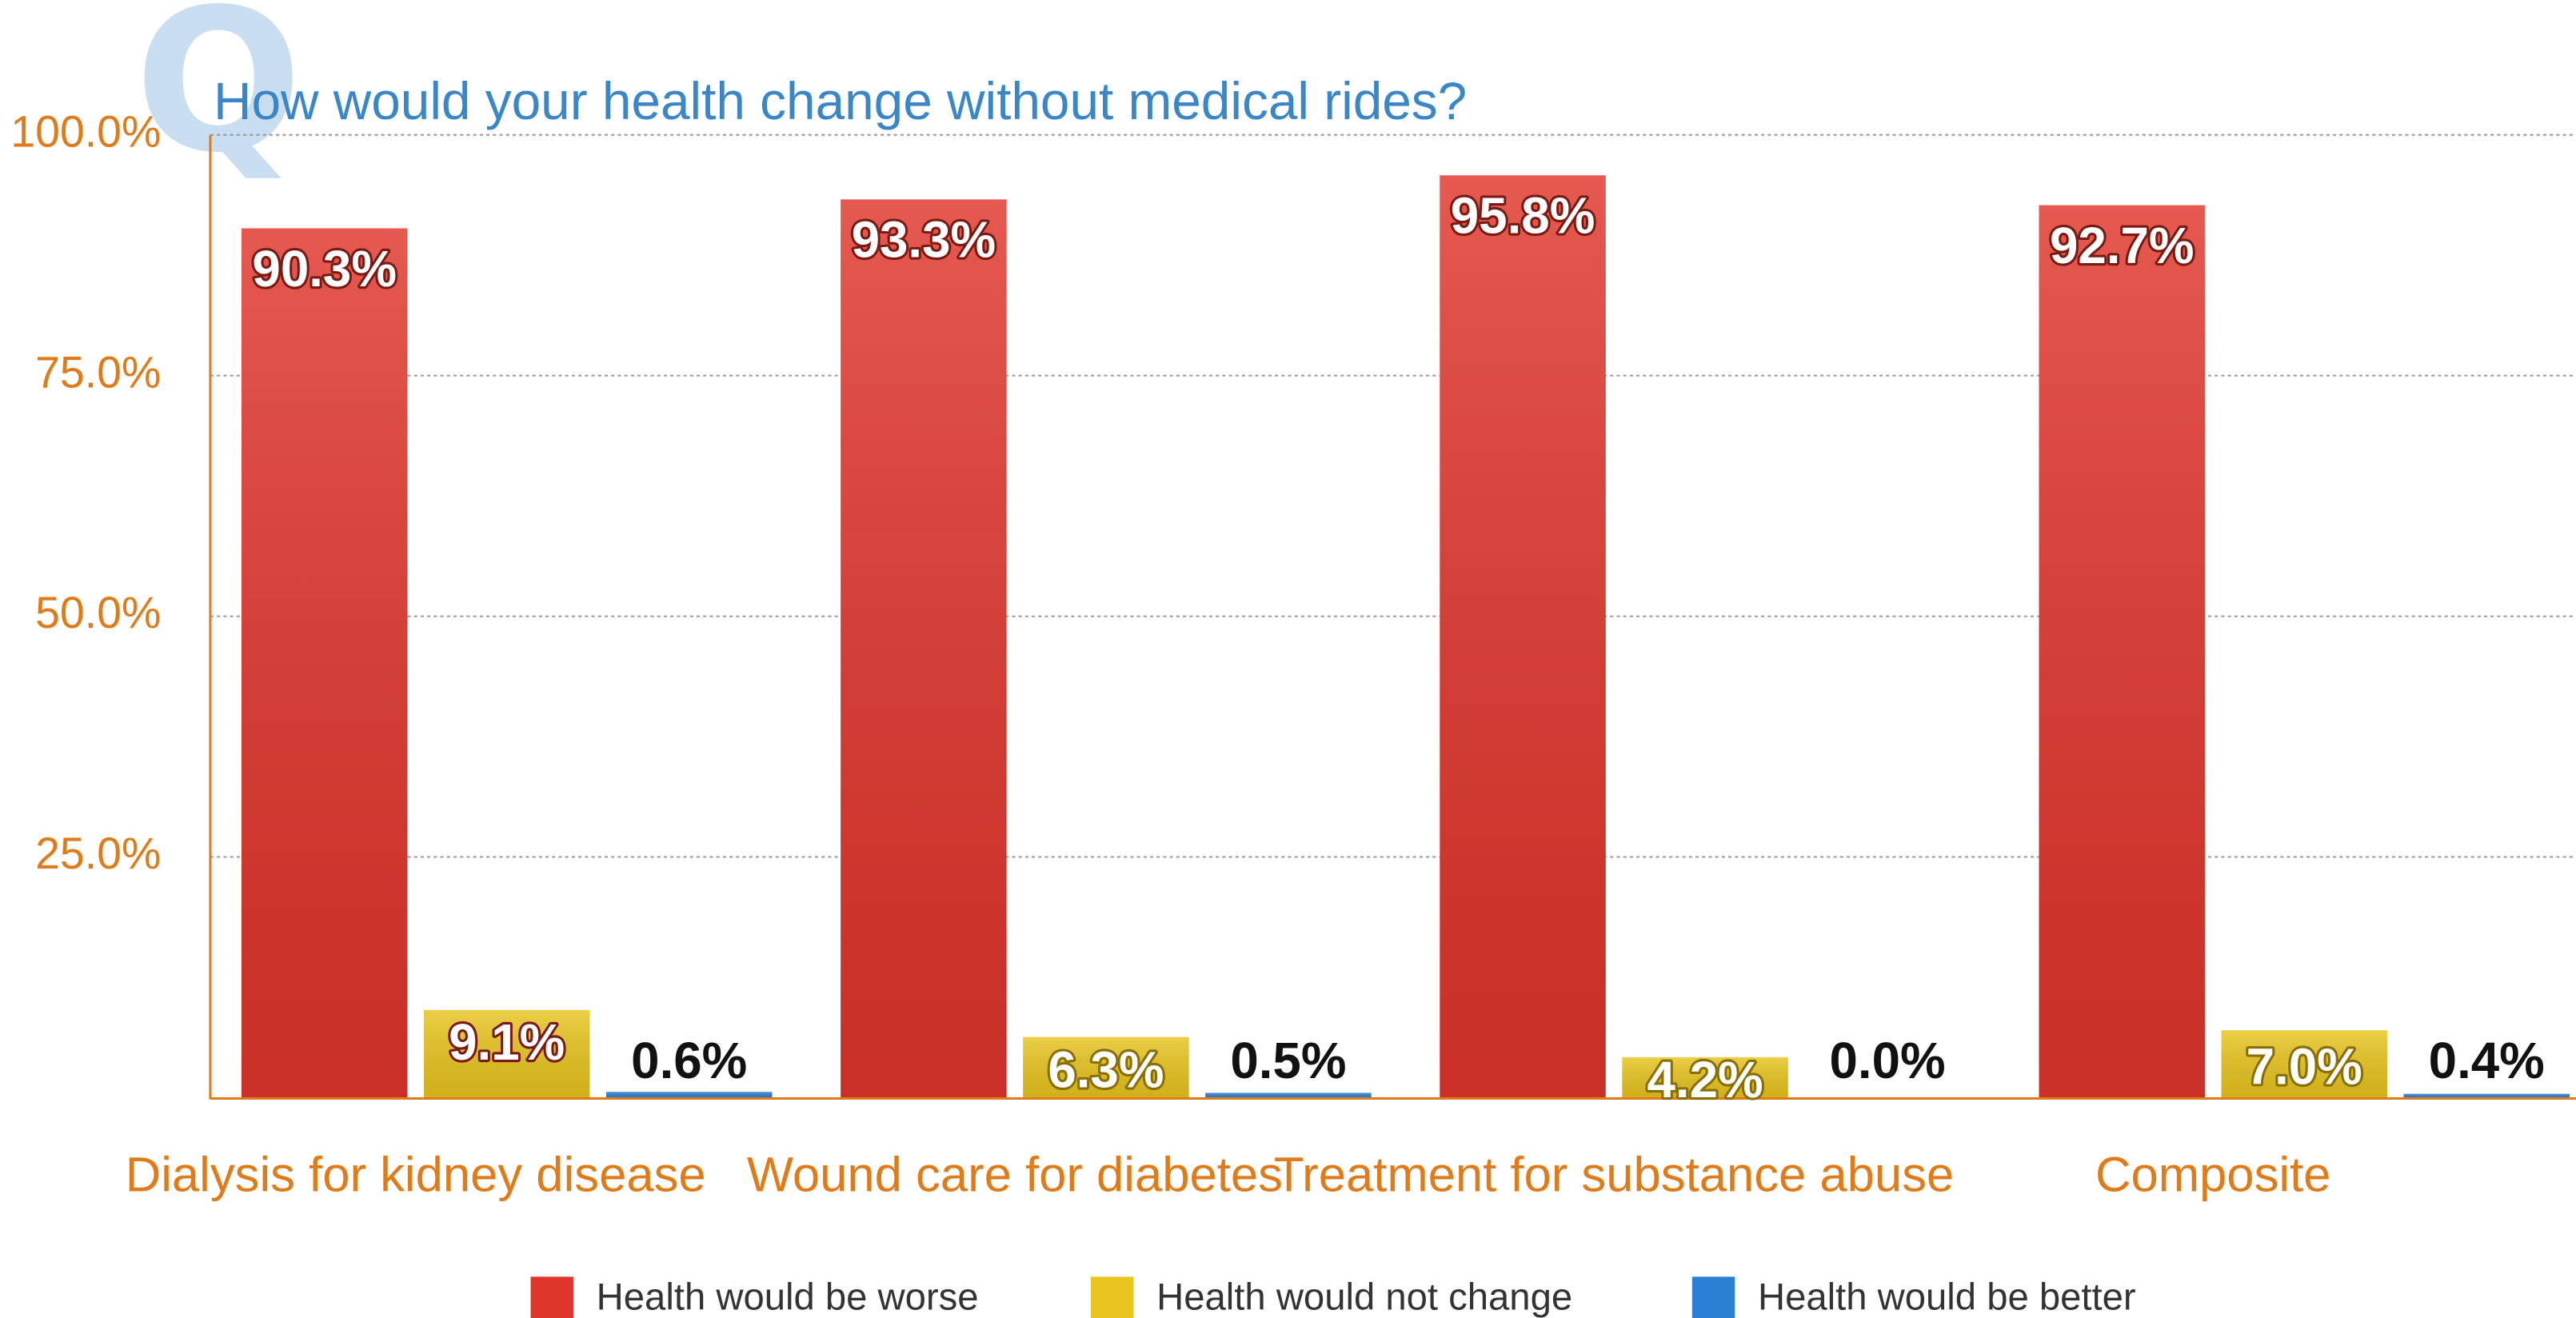  What do you see at coordinates (507, 1042) in the screenshot?
I see `data-label: 9.1%` at bounding box center [507, 1042].